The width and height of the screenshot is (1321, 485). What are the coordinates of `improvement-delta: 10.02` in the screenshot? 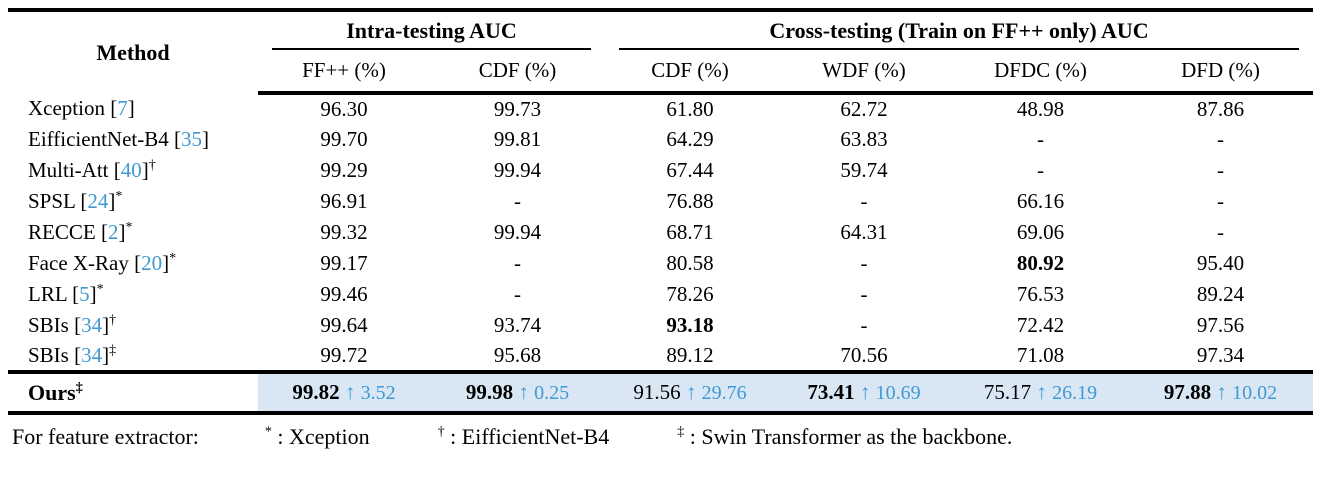 It's located at (1255, 393).